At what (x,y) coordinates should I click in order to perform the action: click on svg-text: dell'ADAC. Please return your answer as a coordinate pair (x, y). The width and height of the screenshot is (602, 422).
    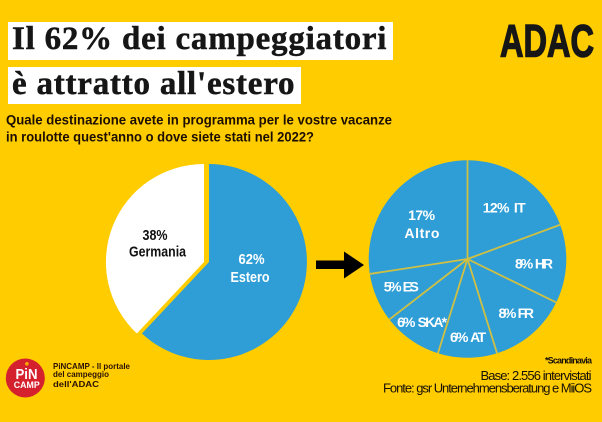
    Looking at the image, I should click on (76, 384).